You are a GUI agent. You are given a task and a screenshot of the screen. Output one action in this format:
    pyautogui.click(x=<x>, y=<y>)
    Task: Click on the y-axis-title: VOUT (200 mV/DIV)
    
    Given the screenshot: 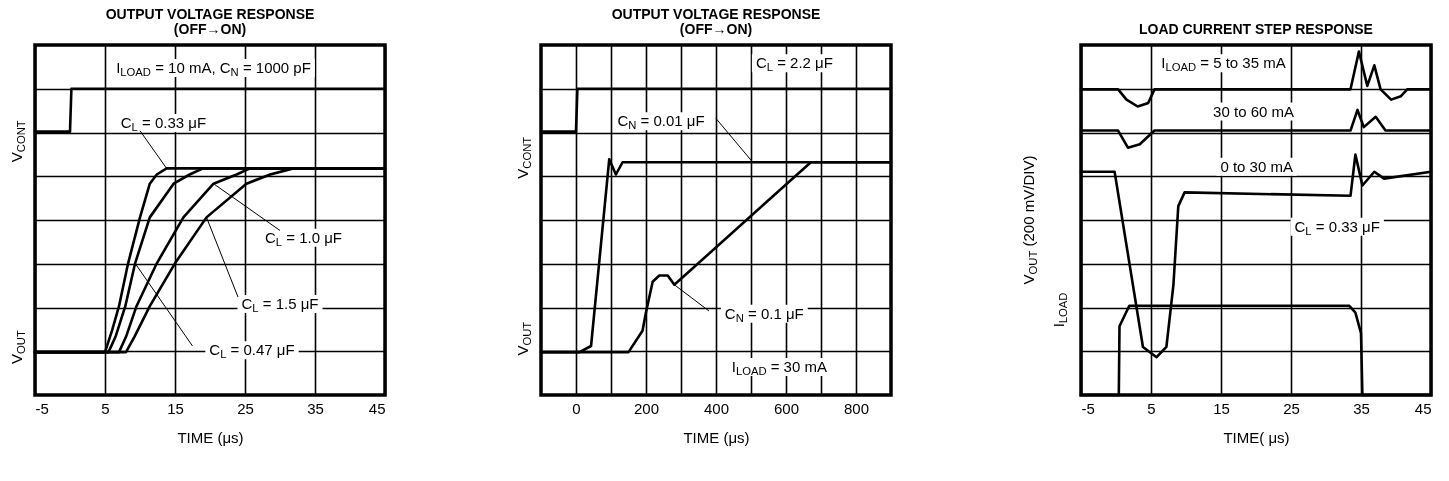 What is the action you would take?
    pyautogui.click(x=1029, y=220)
    